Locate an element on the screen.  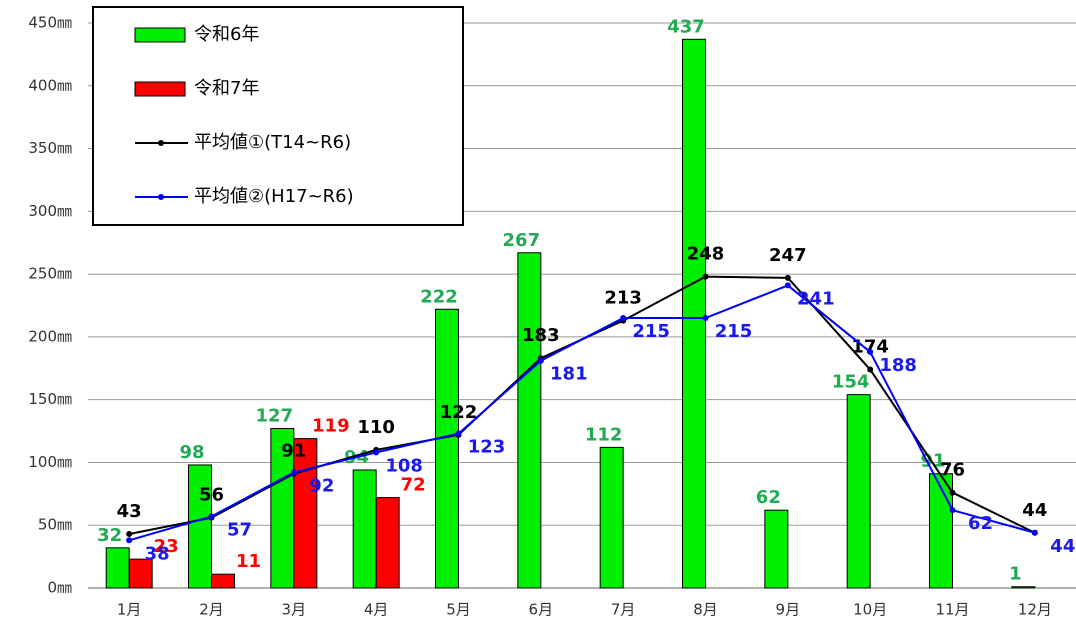
x-tick-label: 11月 is located at coordinates (952, 610).